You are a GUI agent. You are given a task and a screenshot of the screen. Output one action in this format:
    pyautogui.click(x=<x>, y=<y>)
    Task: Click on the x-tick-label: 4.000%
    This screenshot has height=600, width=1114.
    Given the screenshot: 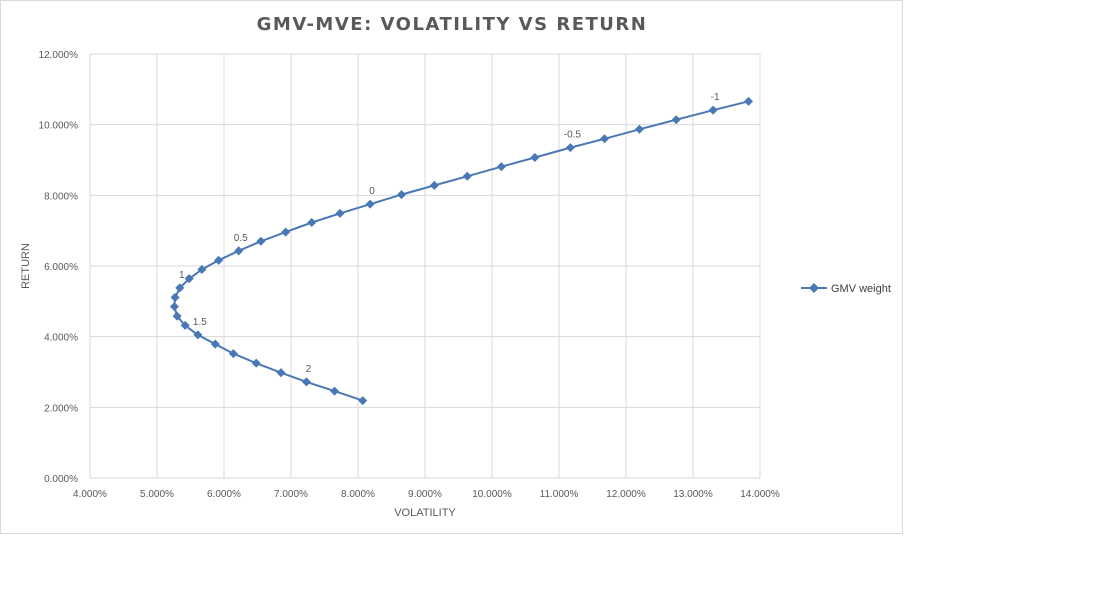 What is the action you would take?
    pyautogui.click(x=90, y=494)
    